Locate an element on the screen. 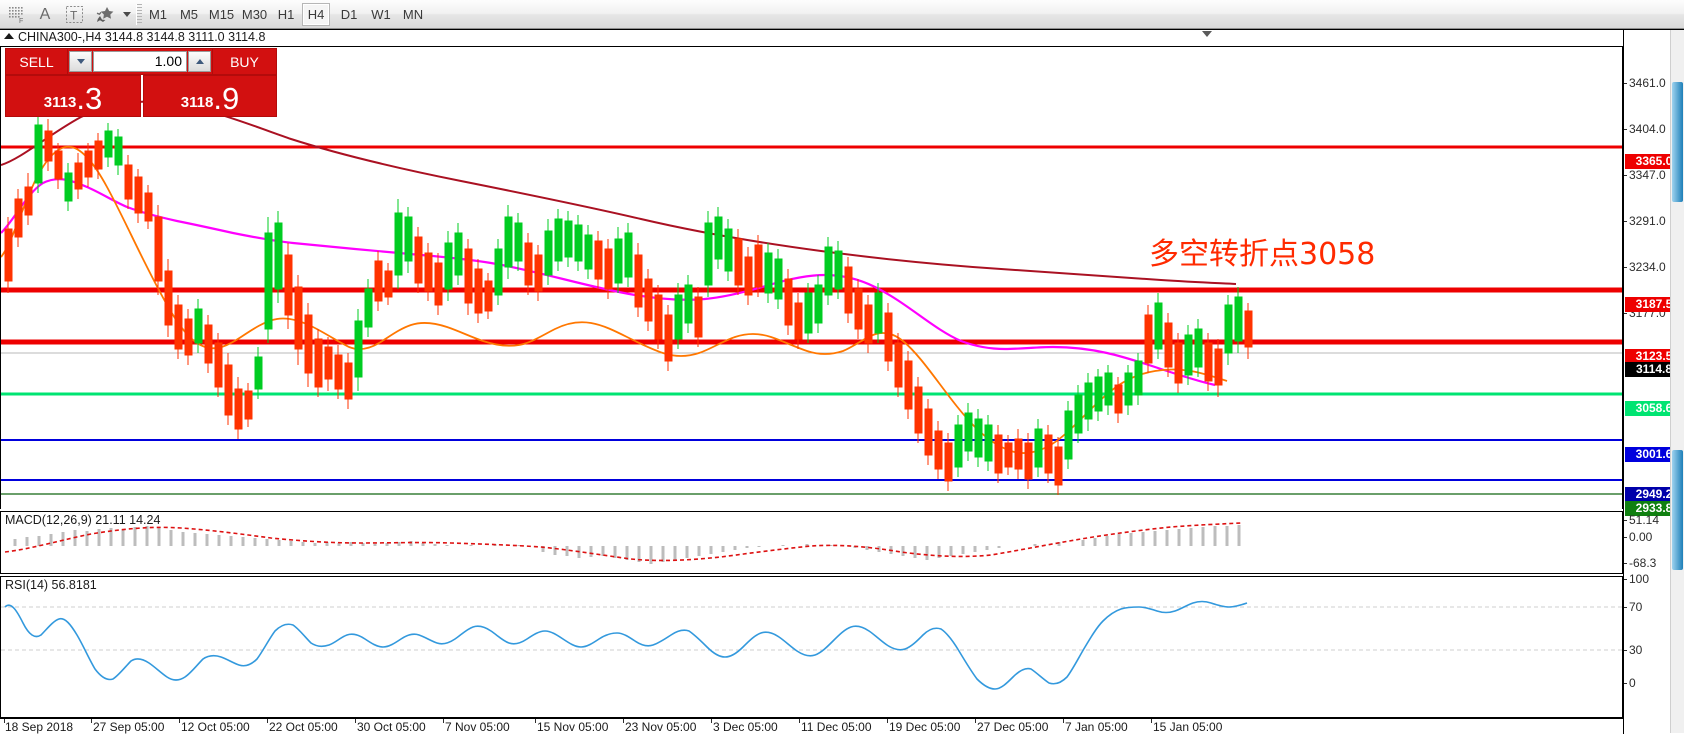 Image resolution: width=1684 pixels, height=734 pixels. timeframe-w1-label: W1 is located at coordinates (381, 14).